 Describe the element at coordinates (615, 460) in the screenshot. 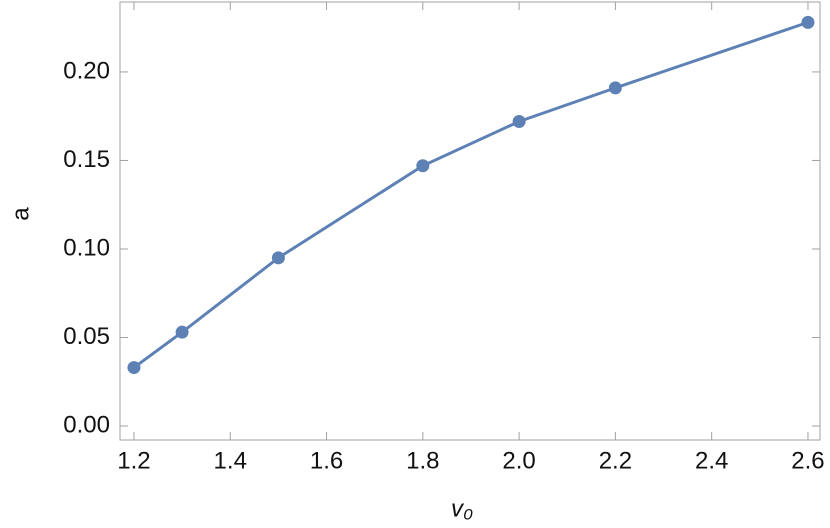

I see `x-tick-label: 2.2` at that location.